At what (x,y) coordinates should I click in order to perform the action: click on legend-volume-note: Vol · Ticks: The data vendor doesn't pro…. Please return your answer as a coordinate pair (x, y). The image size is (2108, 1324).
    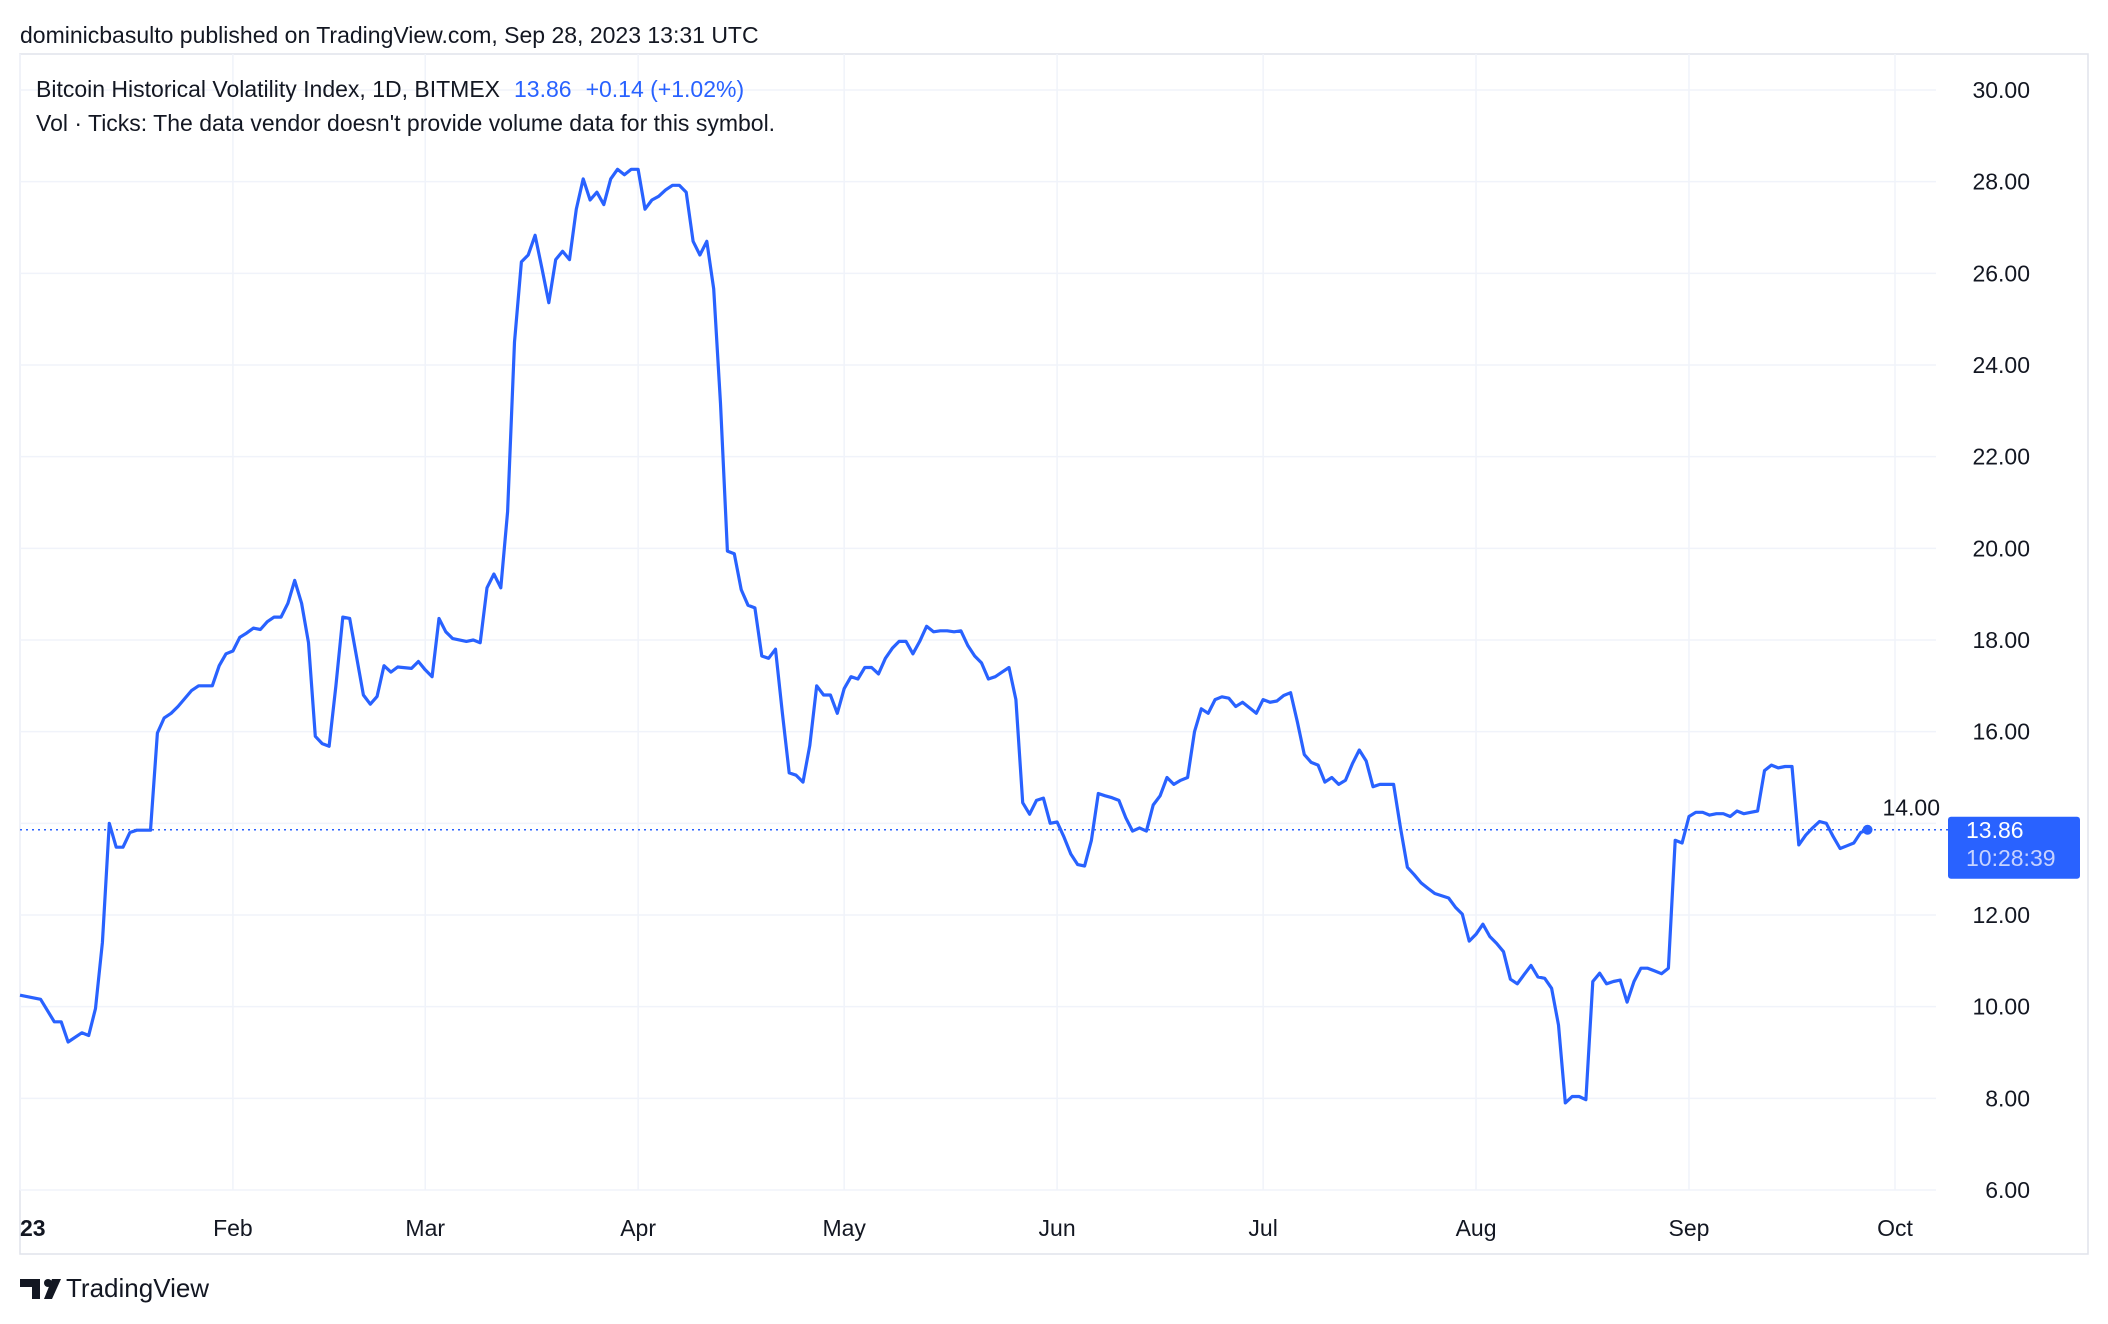
    Looking at the image, I should click on (405, 123).